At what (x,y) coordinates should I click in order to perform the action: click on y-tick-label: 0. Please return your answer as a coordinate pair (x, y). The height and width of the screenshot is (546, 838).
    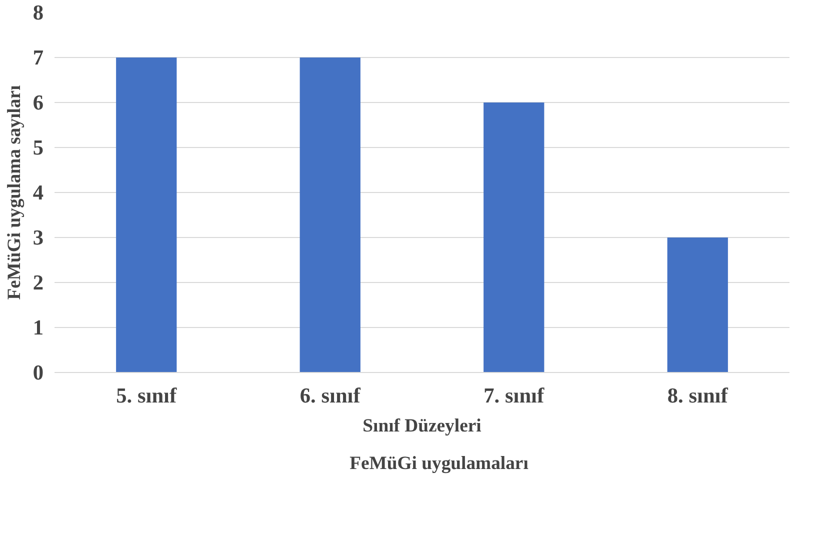
    Looking at the image, I should click on (38, 372).